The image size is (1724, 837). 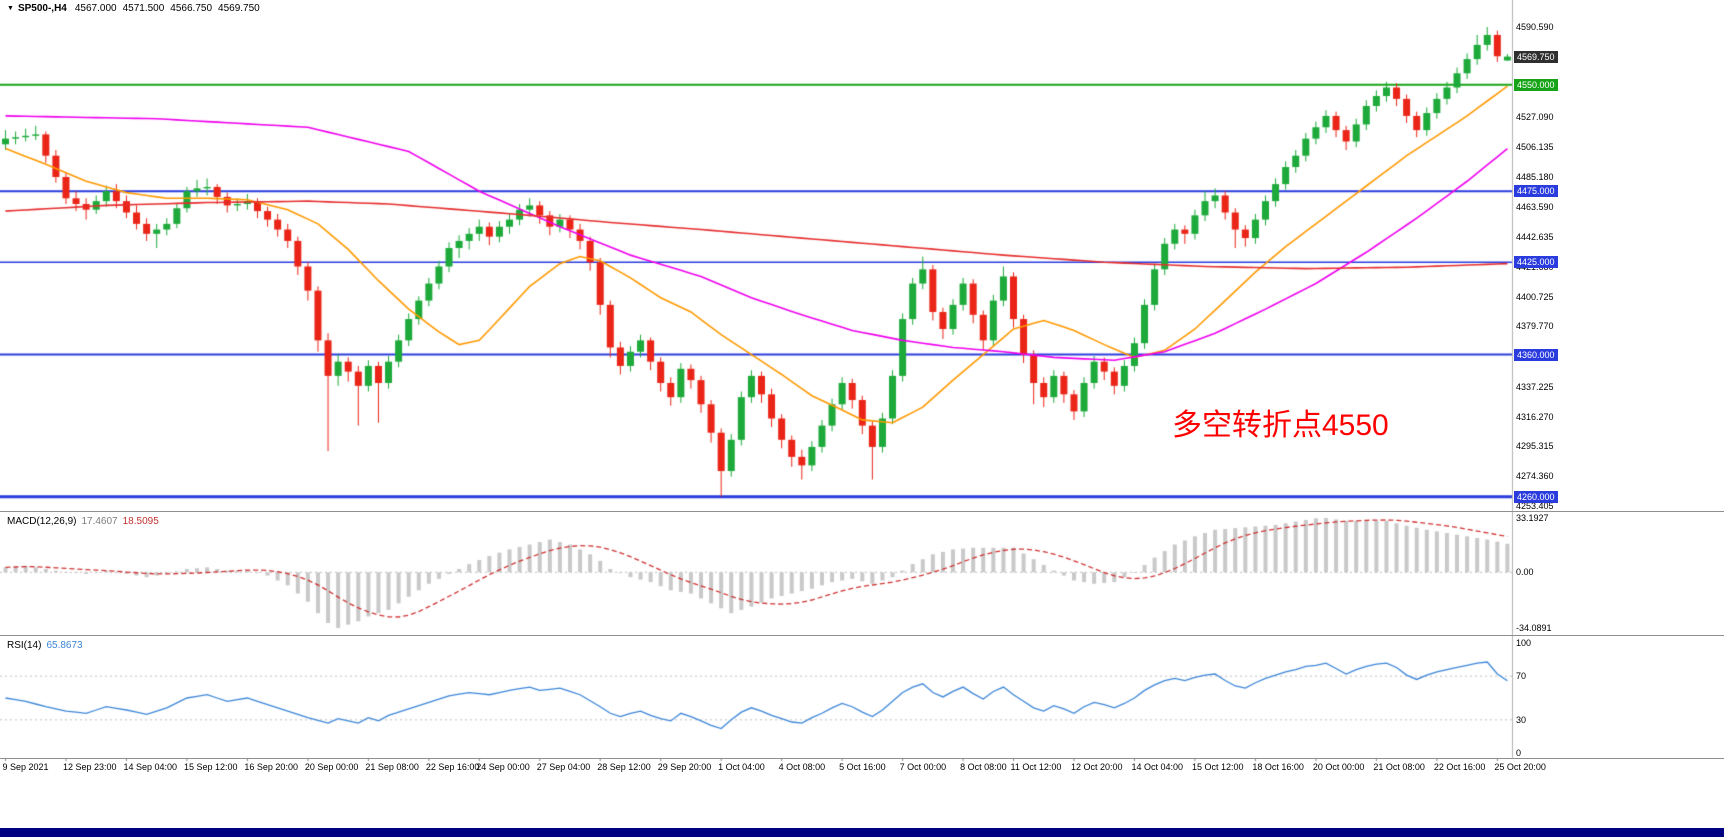 I want to click on macd-main-value: 17.4607, so click(x=99, y=521).